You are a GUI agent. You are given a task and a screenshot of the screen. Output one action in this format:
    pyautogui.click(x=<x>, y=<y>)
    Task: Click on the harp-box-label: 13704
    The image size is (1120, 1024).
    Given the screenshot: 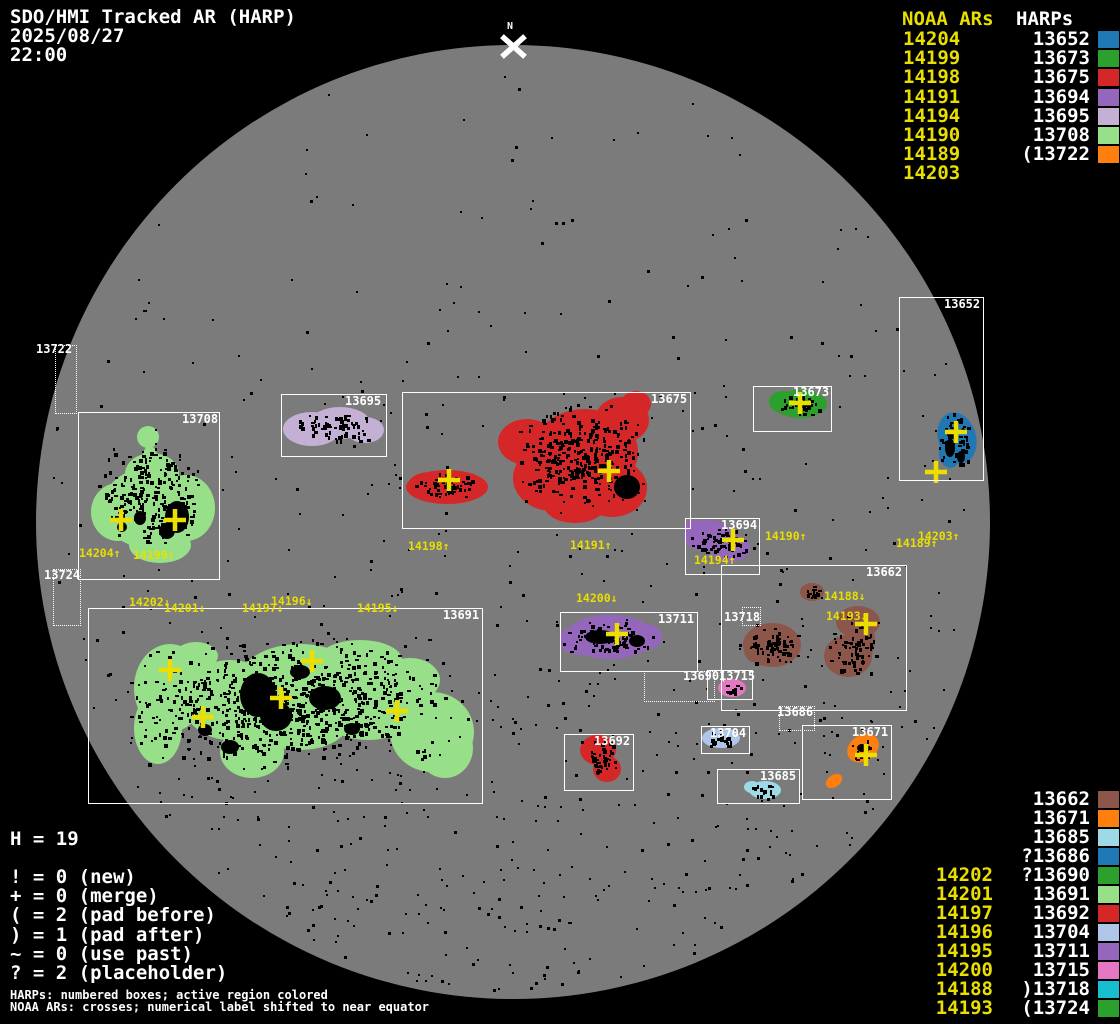 What is the action you would take?
    pyautogui.click(x=728, y=733)
    